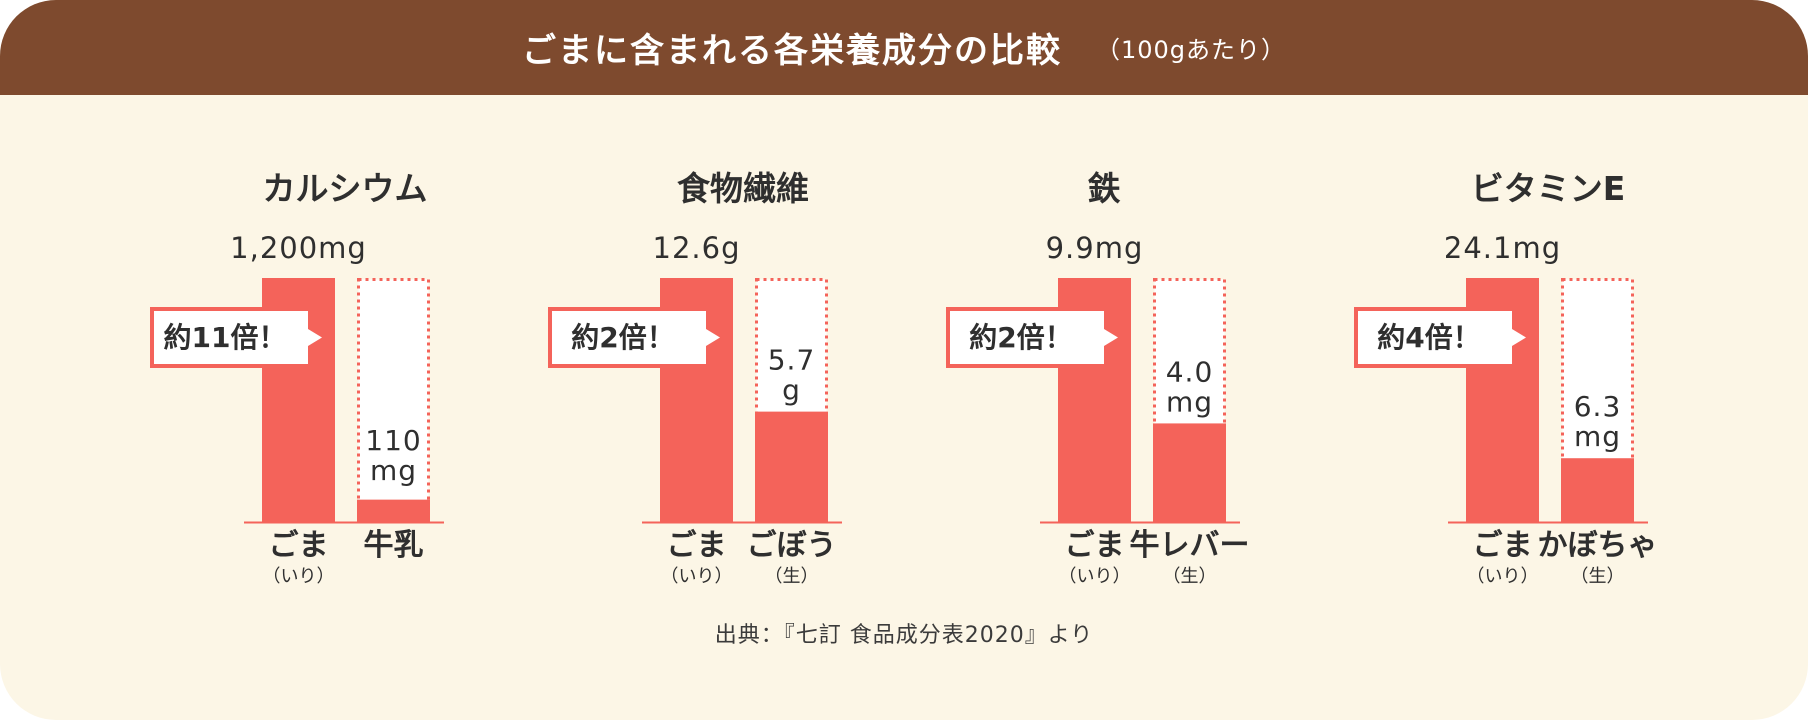  Describe the element at coordinates (393, 440) in the screenshot. I see `comparison-value-label: 110` at that location.